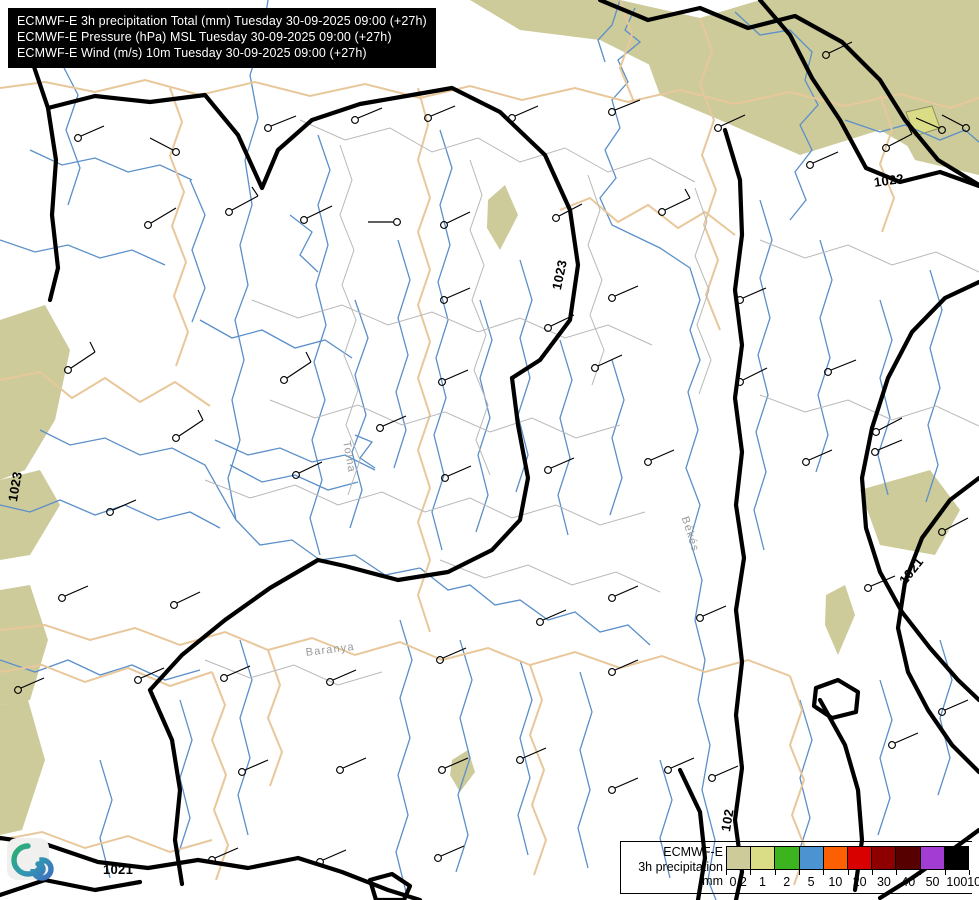  I want to click on legend-tick-label-3: 5, so click(811, 882).